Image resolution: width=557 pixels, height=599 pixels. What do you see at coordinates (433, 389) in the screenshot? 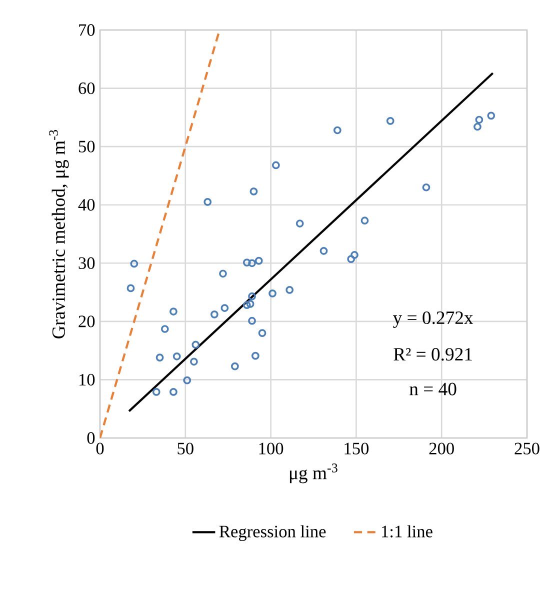
I see `annotation: n = 40` at bounding box center [433, 389].